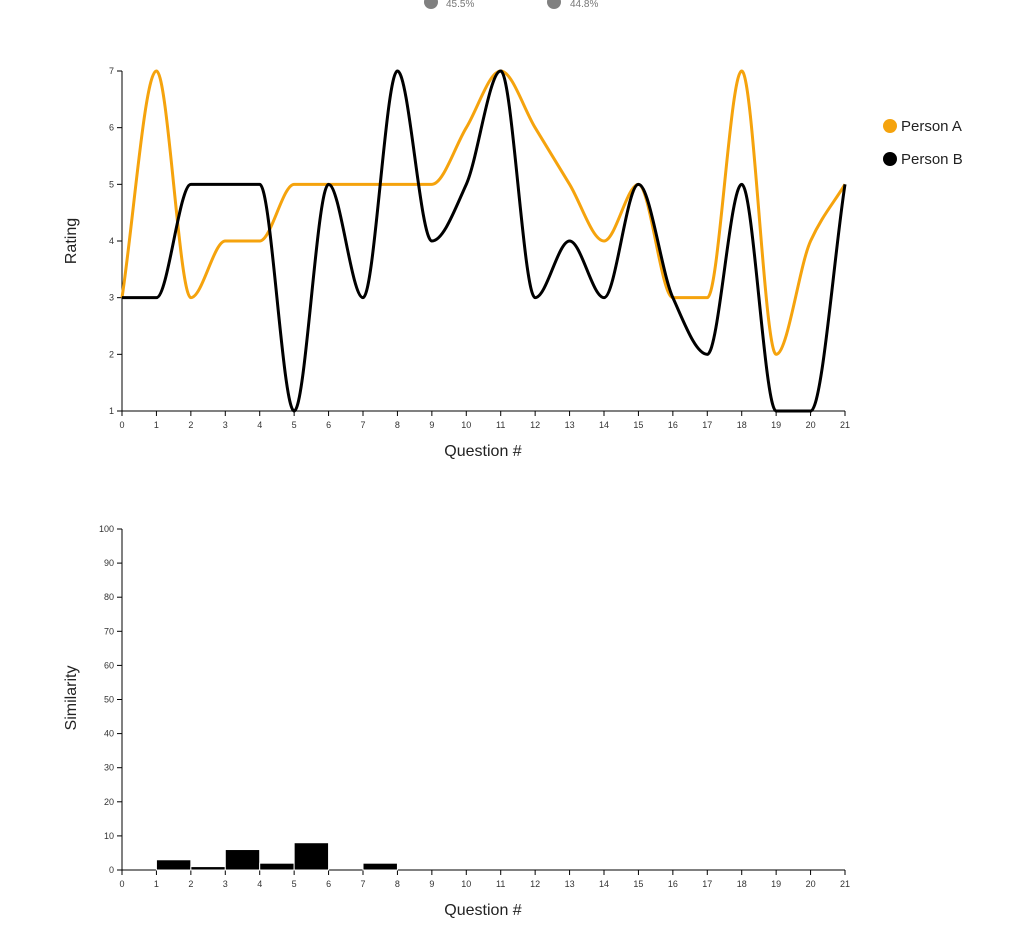 The height and width of the screenshot is (934, 1035). I want to click on legend-item-person-a: Person A, so click(922, 126).